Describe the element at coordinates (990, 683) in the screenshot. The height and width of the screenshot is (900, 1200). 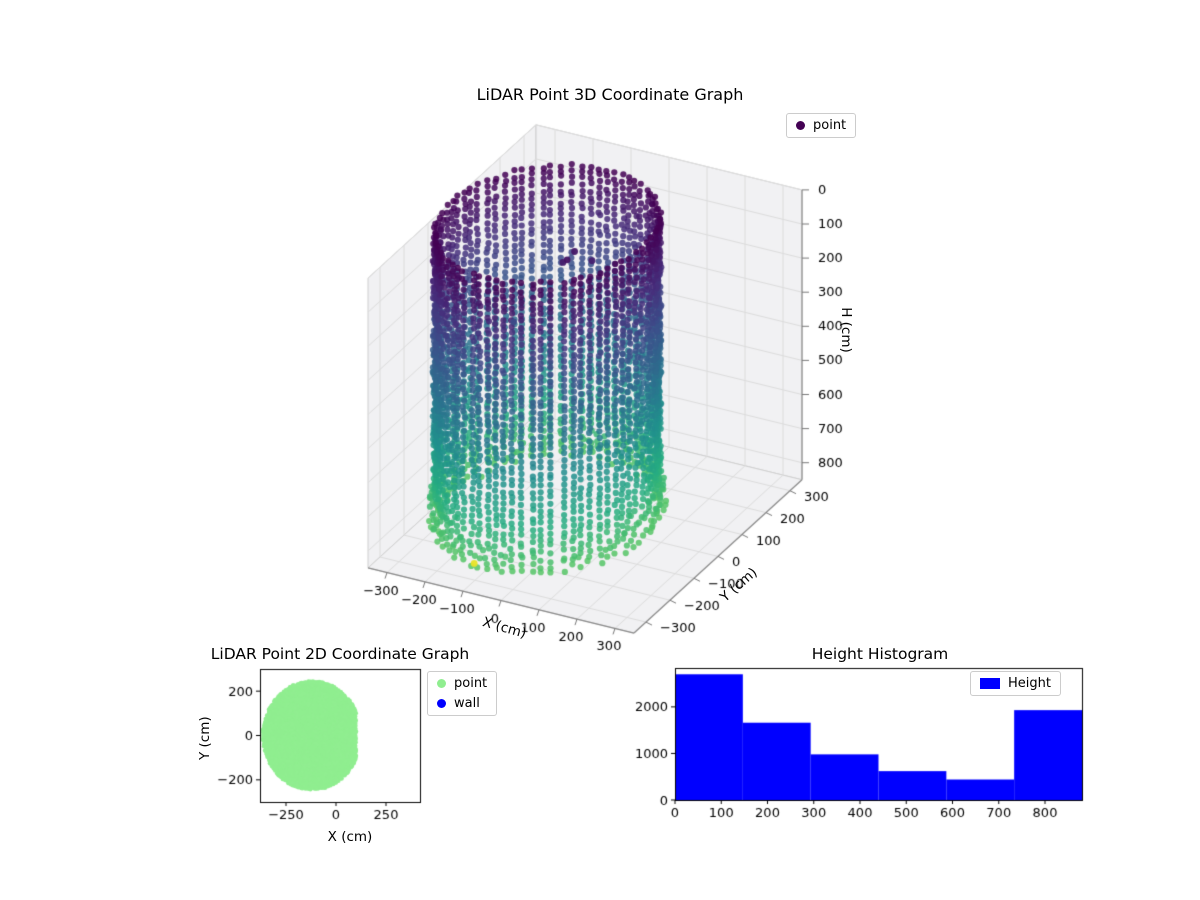
I see `height-patch-icon` at that location.